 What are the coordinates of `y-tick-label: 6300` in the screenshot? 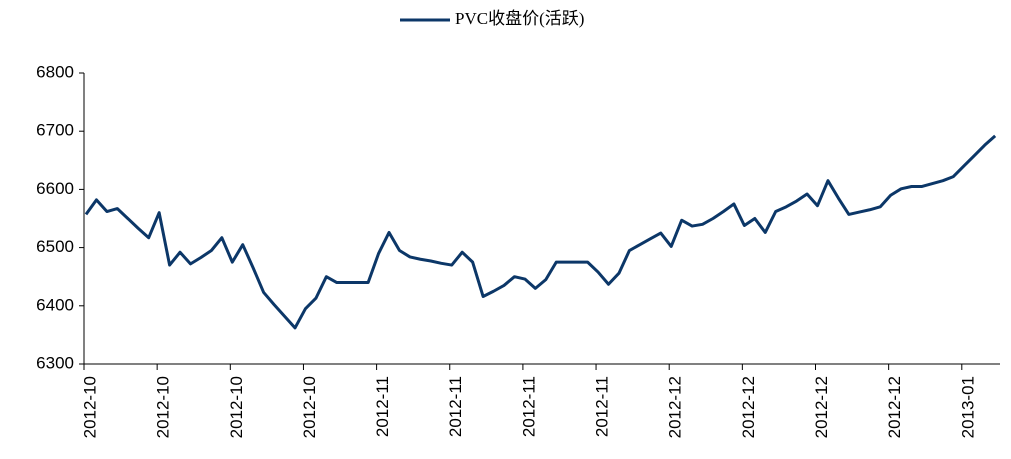 It's located at (55, 362).